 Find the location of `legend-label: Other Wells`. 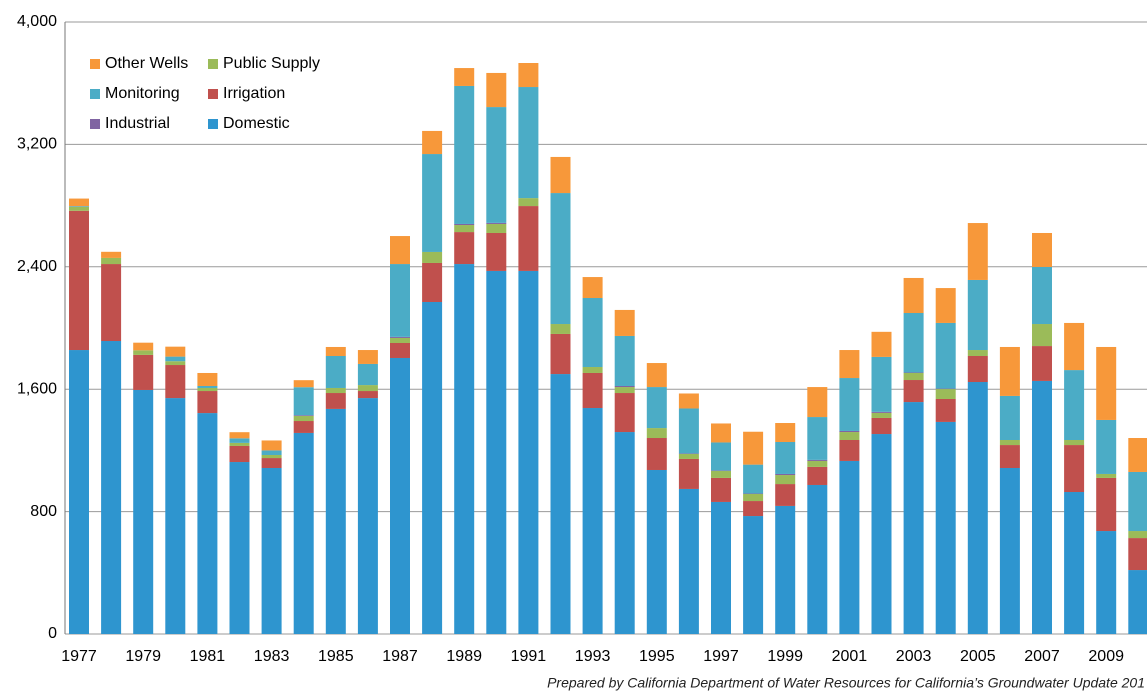

legend-label: Other Wells is located at coordinates (146, 63).